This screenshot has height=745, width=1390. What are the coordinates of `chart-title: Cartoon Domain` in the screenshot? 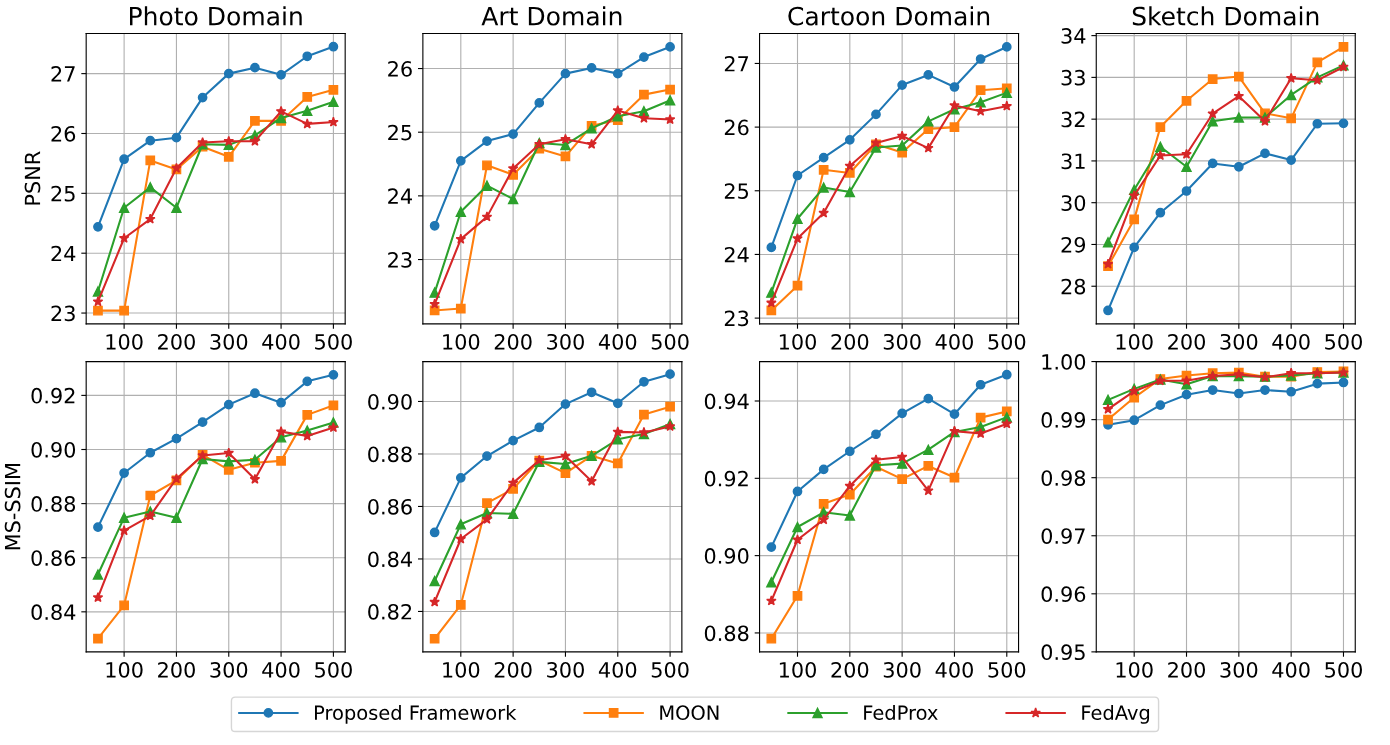 It's located at (889, 16).